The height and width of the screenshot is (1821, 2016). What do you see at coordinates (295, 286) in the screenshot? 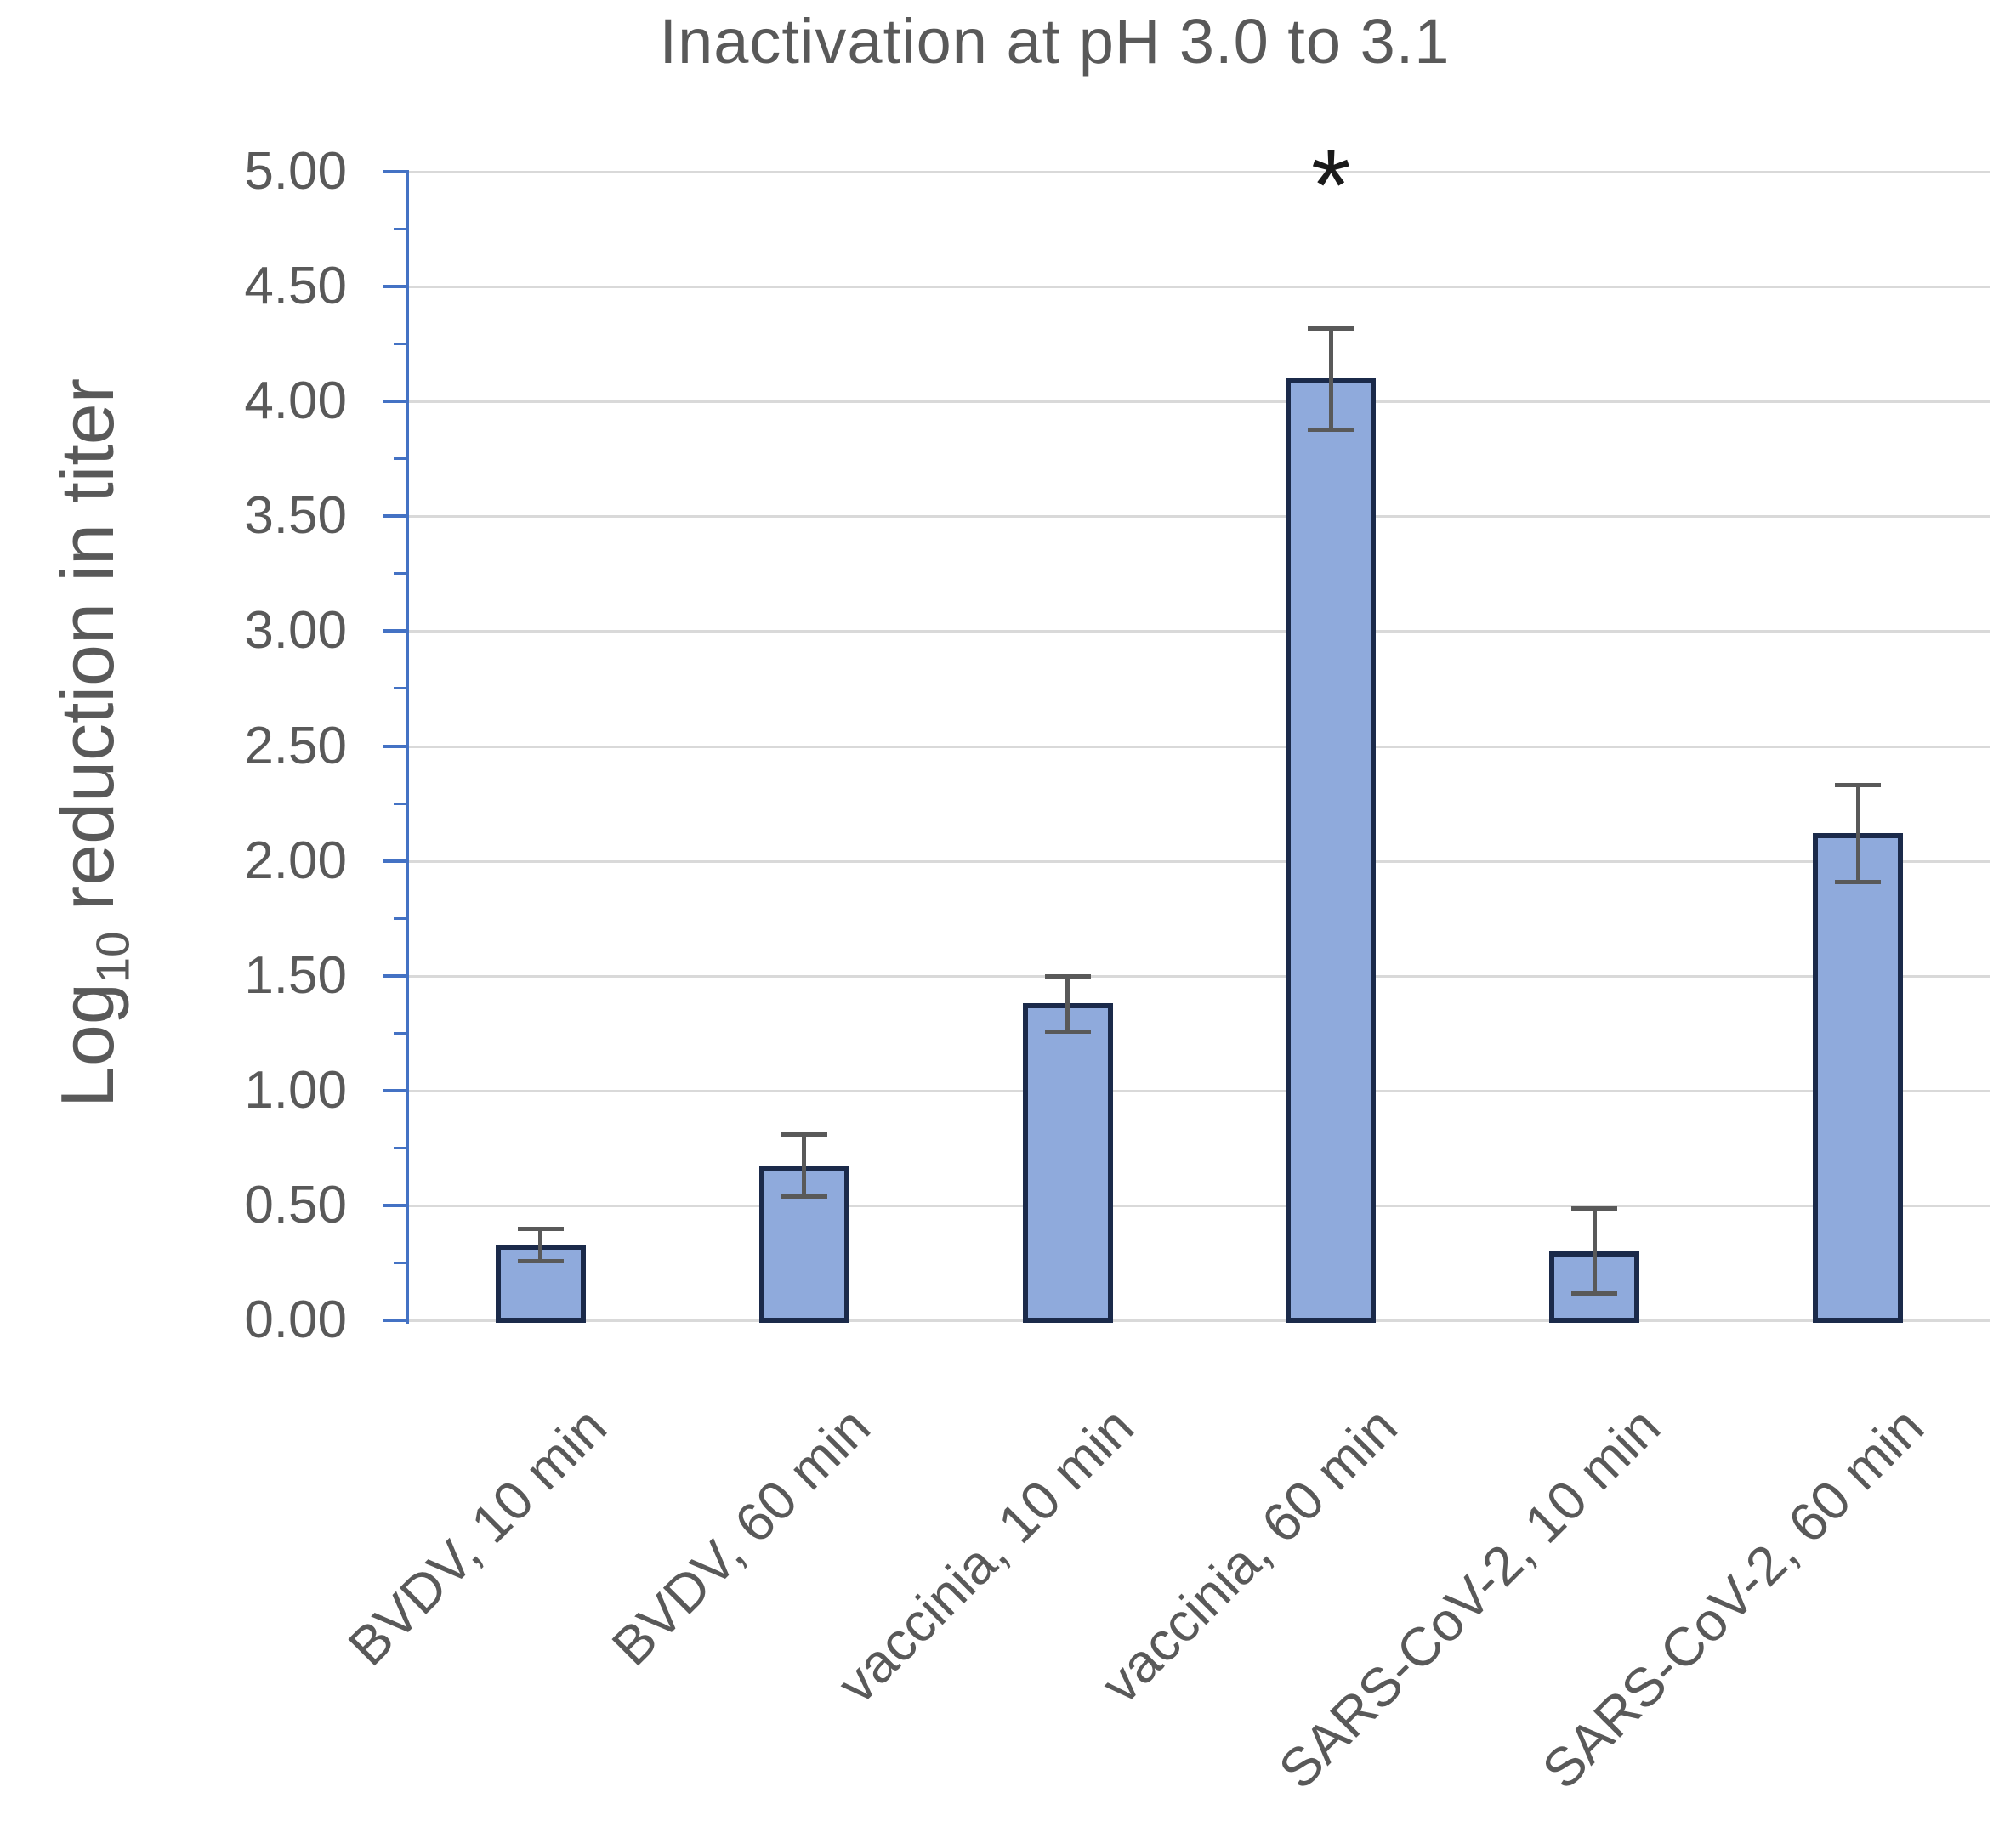
I see `y-tick-label: 4.50` at bounding box center [295, 286].